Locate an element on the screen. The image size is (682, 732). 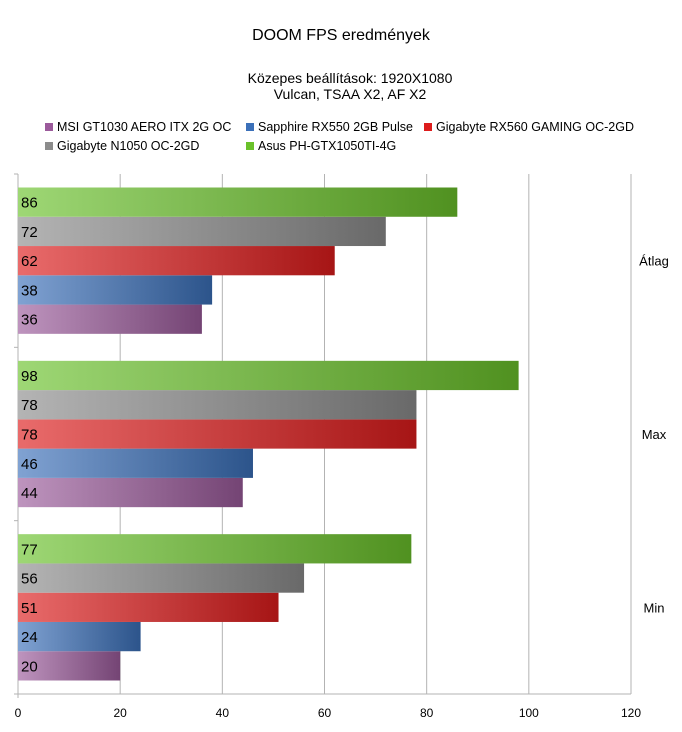
legend-item: MSI GT1030 AERO ITX 2G OC is located at coordinates (138, 127).